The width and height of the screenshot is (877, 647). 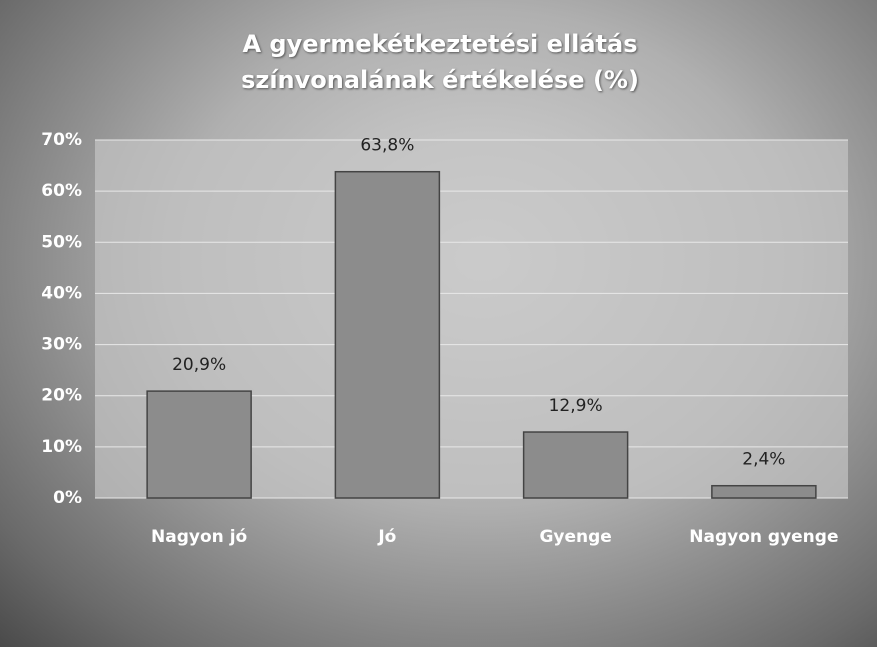 I want to click on y-tick-label: 50%, so click(x=61, y=242).